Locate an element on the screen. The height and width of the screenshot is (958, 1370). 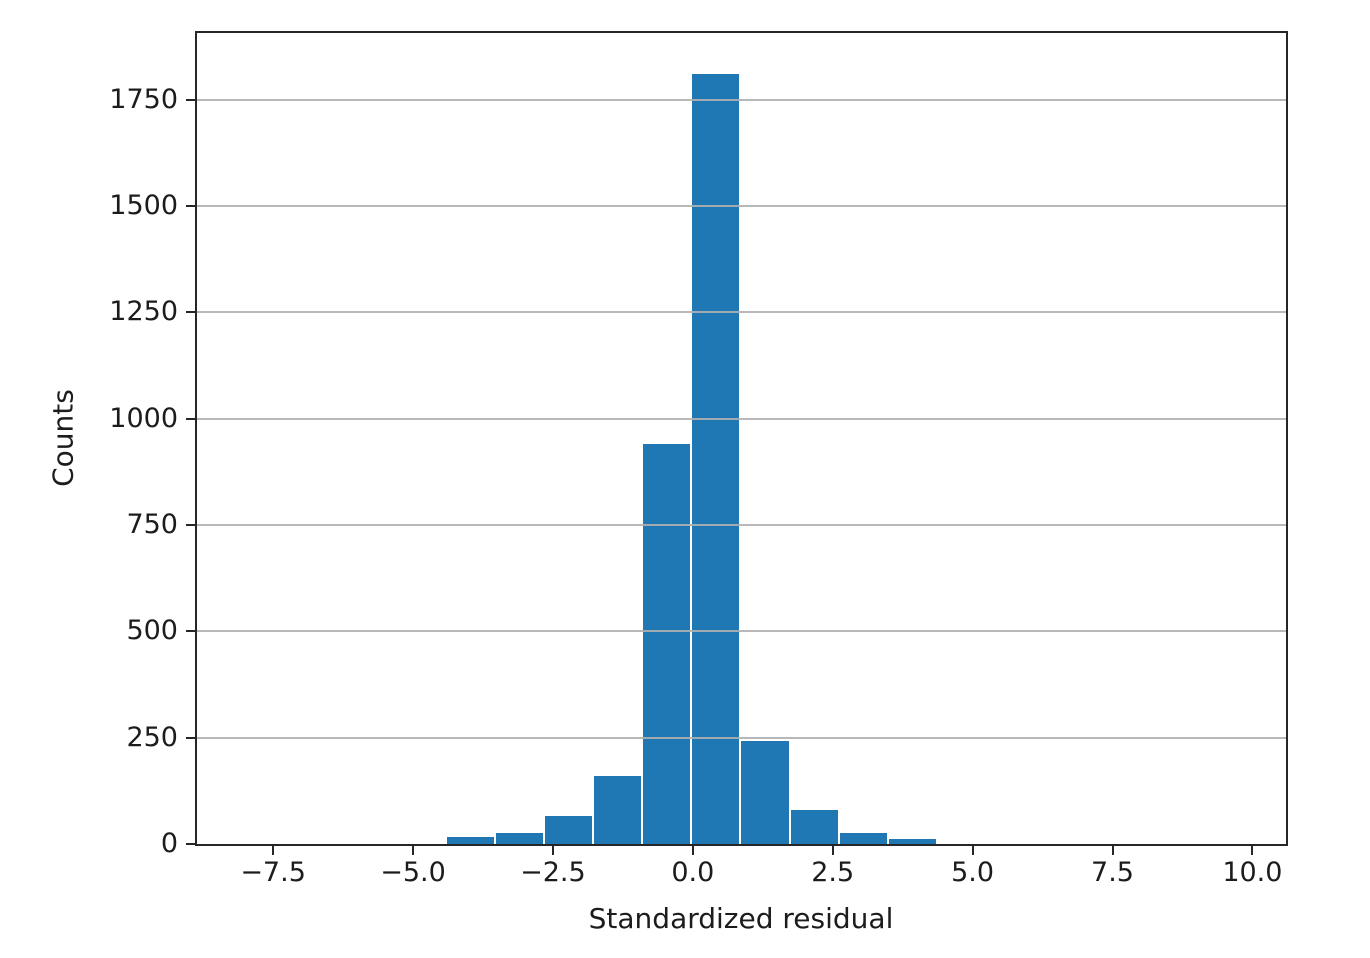
y-tick-label-0: 0 is located at coordinates (169, 843).